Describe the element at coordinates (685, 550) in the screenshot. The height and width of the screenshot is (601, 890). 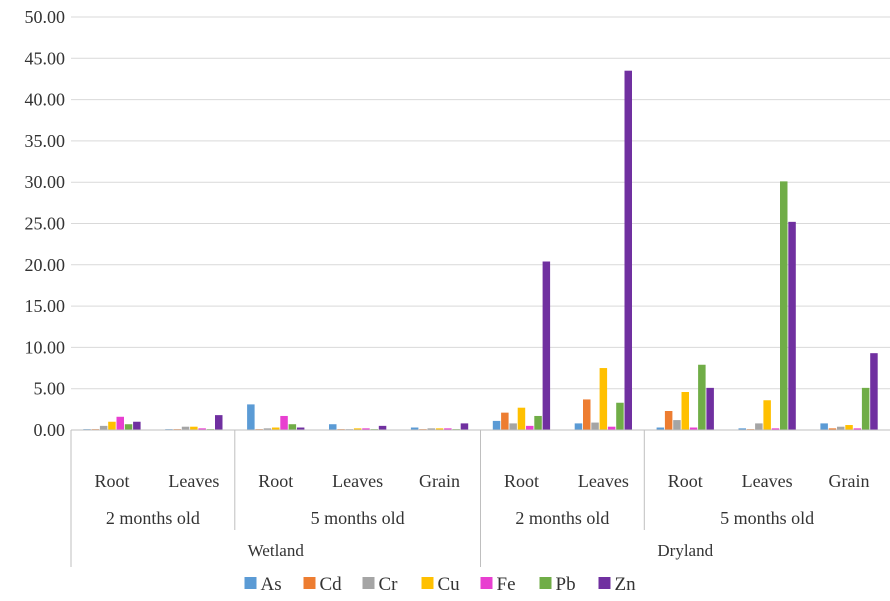
I see `x-env-group-label: Dryland` at that location.